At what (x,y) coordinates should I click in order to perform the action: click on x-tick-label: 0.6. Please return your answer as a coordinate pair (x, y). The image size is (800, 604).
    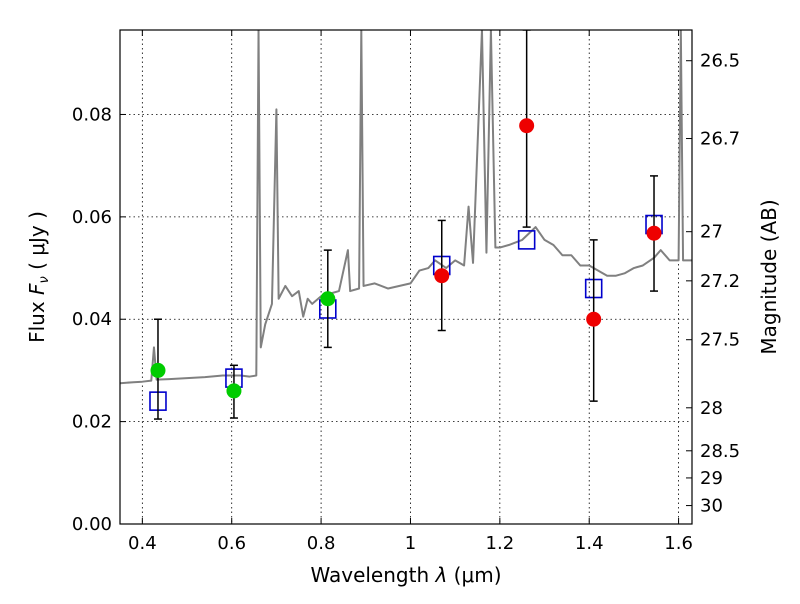
    Looking at the image, I should click on (231, 543).